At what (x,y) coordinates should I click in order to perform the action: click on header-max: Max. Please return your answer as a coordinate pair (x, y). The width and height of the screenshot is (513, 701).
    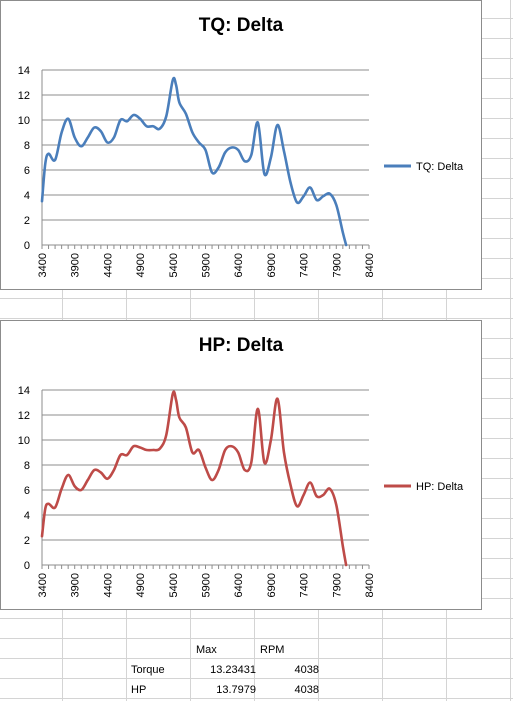
    Looking at the image, I should click on (206, 650).